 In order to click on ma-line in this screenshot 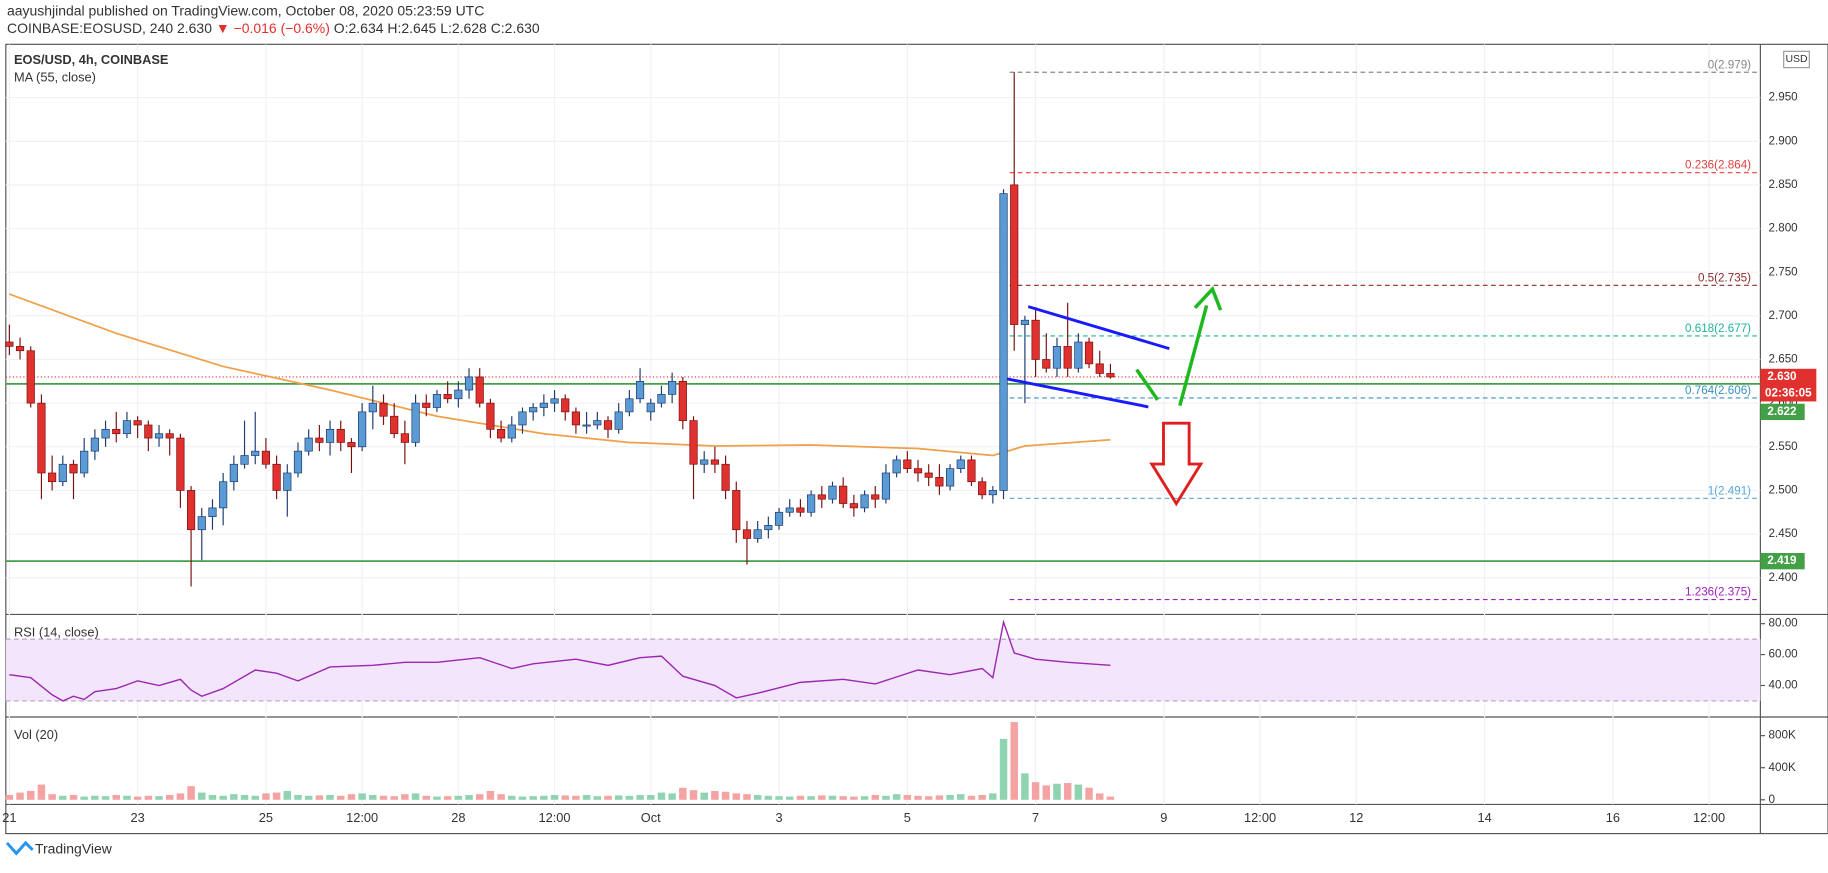, I will do `click(560, 375)`.